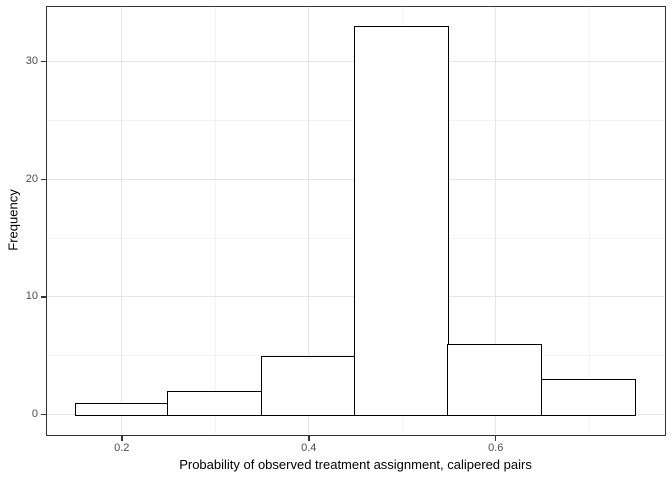 The width and height of the screenshot is (672, 480). What do you see at coordinates (309, 448) in the screenshot?
I see `x-tick-label: 0.4` at bounding box center [309, 448].